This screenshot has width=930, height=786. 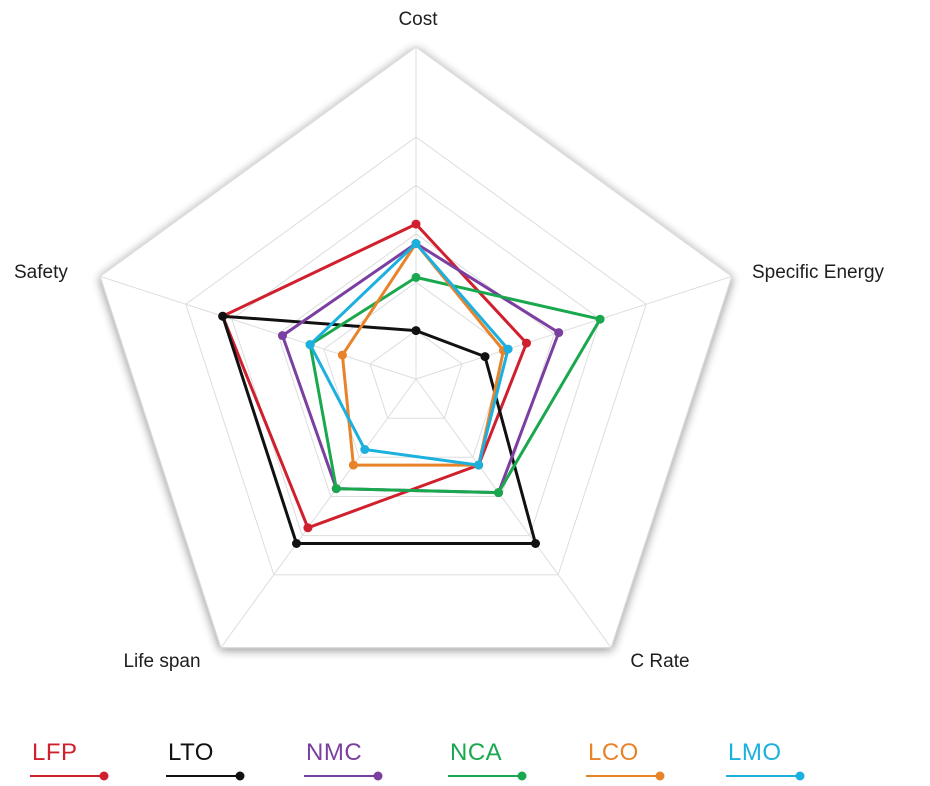 What do you see at coordinates (476, 752) in the screenshot?
I see `legend-label: NCA` at bounding box center [476, 752].